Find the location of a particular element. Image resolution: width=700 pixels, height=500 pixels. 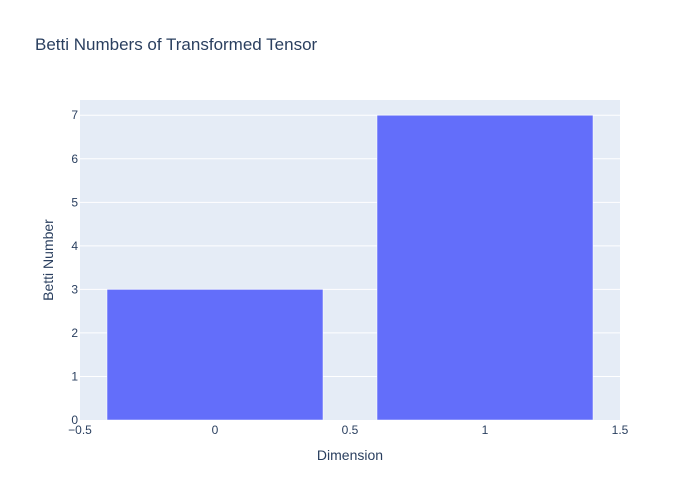

y-tick-label: 4 is located at coordinates (74, 246).